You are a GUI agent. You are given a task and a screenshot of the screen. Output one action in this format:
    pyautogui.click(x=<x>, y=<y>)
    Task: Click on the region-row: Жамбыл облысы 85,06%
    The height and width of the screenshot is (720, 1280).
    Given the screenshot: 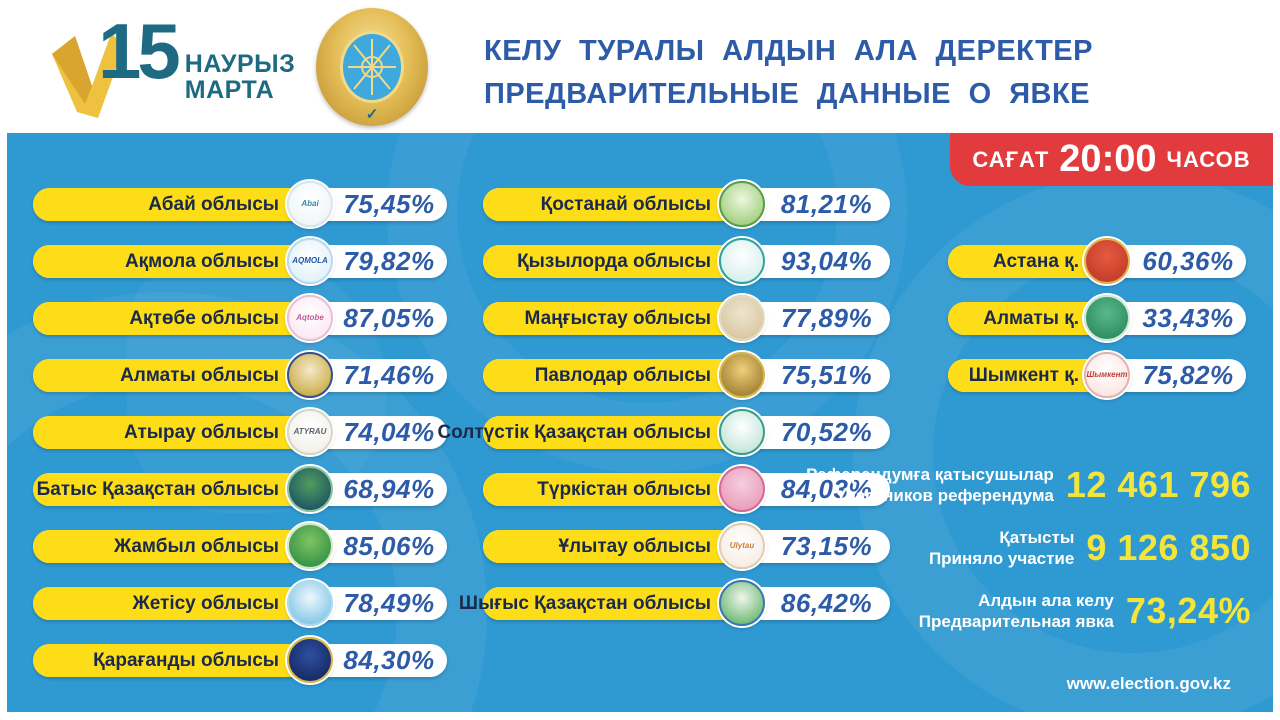 What is the action you would take?
    pyautogui.click(x=240, y=546)
    